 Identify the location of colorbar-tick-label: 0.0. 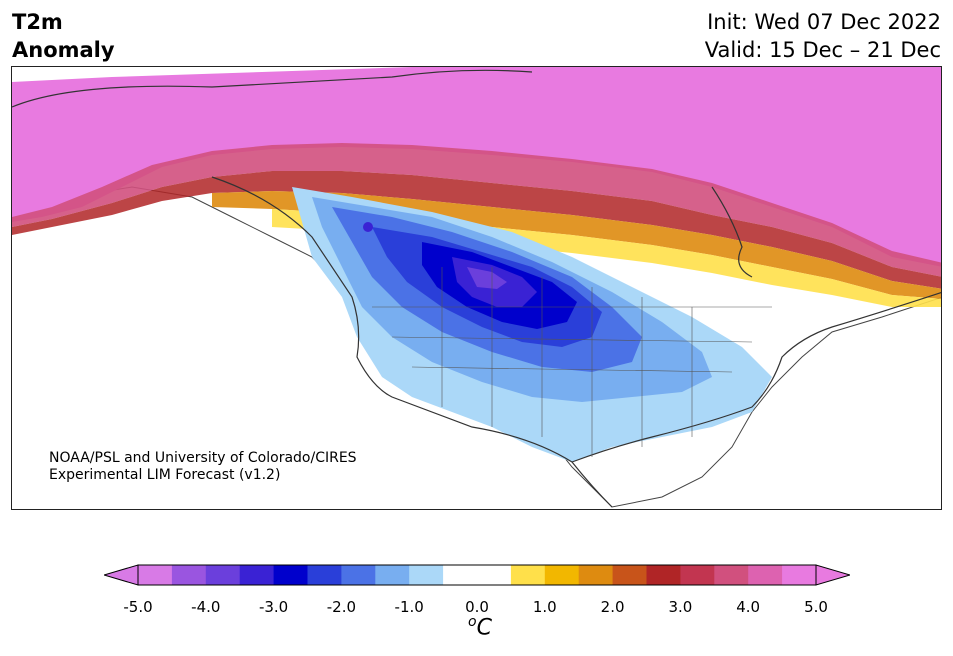
(477, 607).